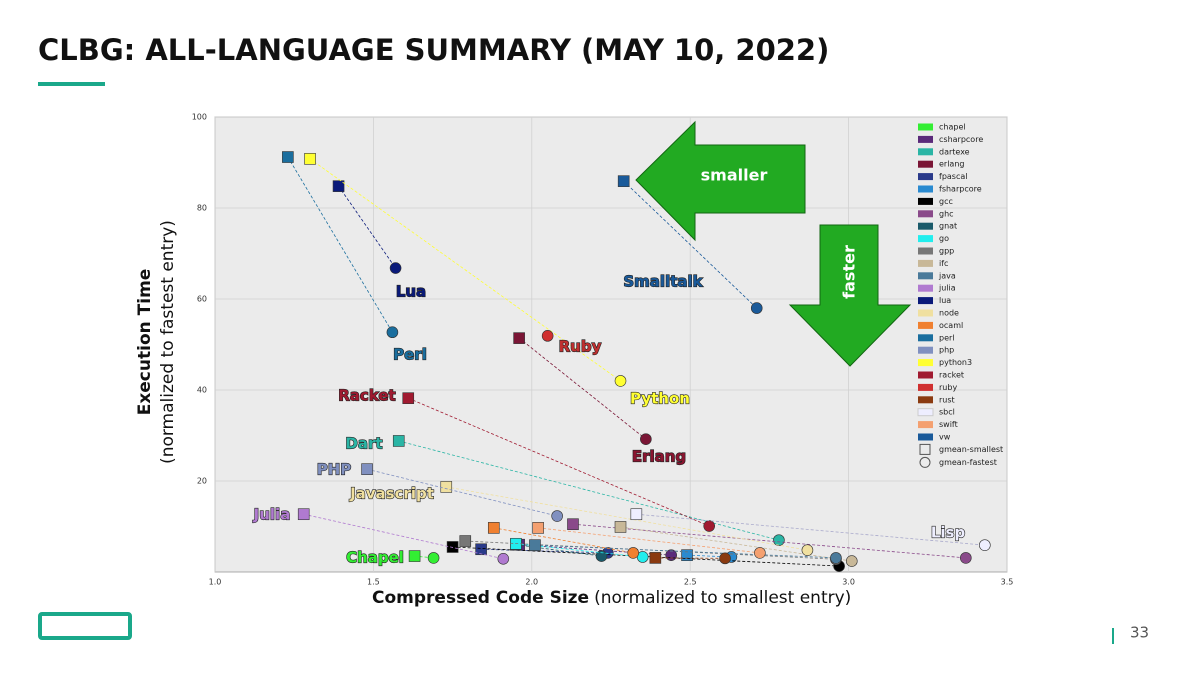 This screenshot has width=1200, height=673. Describe the element at coordinates (410, 355) in the screenshot. I see `annotation: Perl` at that location.